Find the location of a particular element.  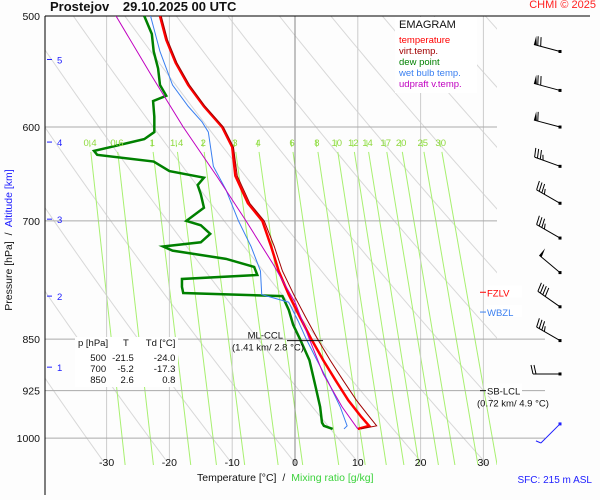

annotation-label-sb-lcl: SB-LCL is located at coordinates (503, 392).